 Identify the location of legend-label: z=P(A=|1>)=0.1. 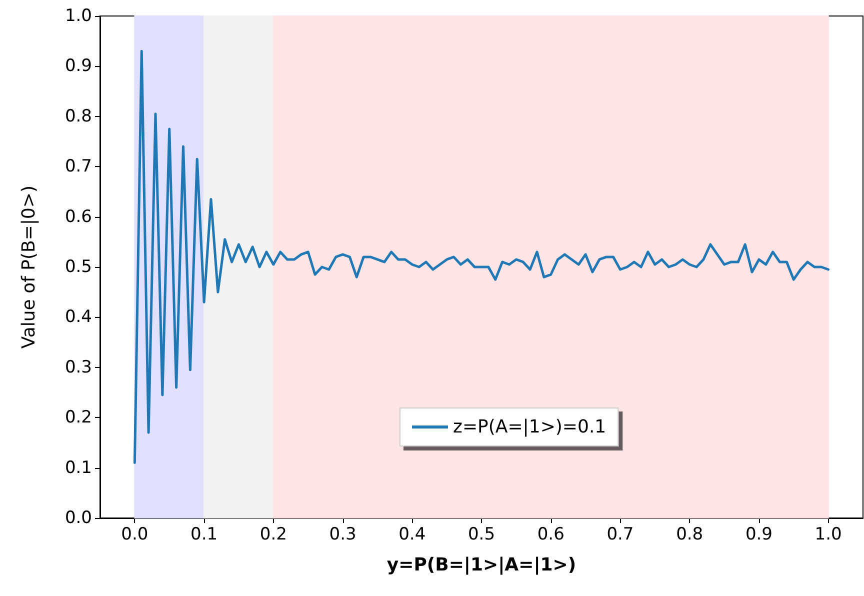
(529, 427).